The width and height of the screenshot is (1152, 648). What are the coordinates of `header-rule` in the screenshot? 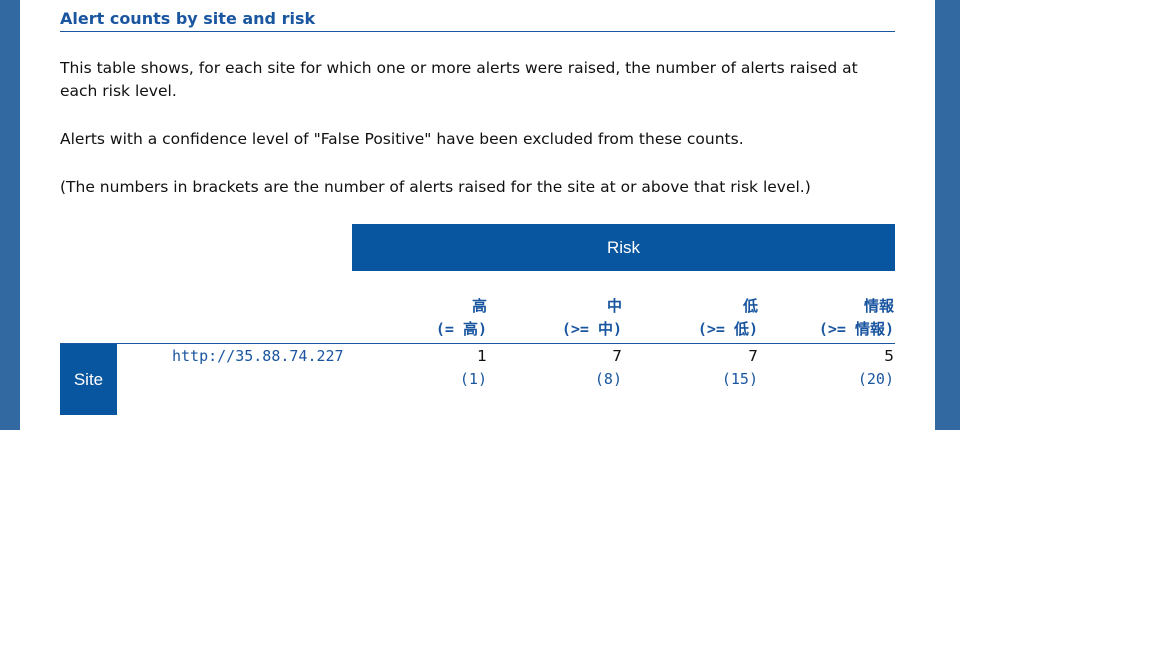 It's located at (477, 343).